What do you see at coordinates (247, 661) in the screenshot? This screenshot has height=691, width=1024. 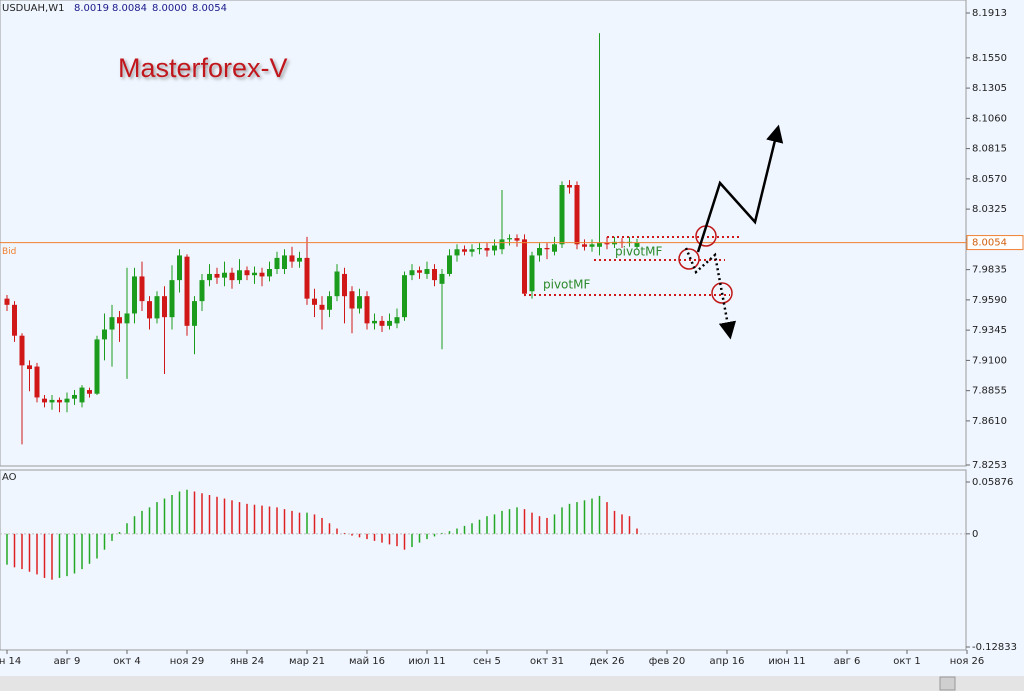 I see `x-tick-label: янв 24` at bounding box center [247, 661].